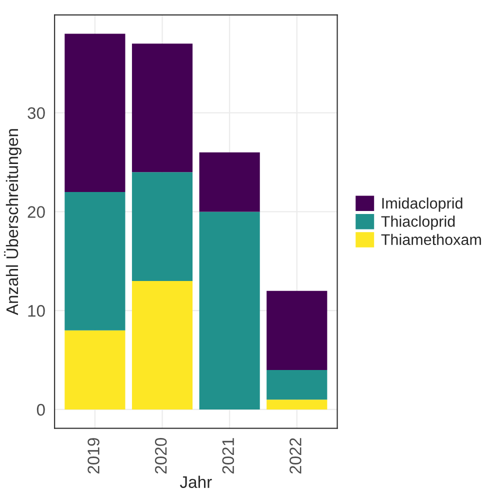 The width and height of the screenshot is (496, 498). Describe the element at coordinates (36, 311) in the screenshot. I see `y-tick-label: 10` at that location.